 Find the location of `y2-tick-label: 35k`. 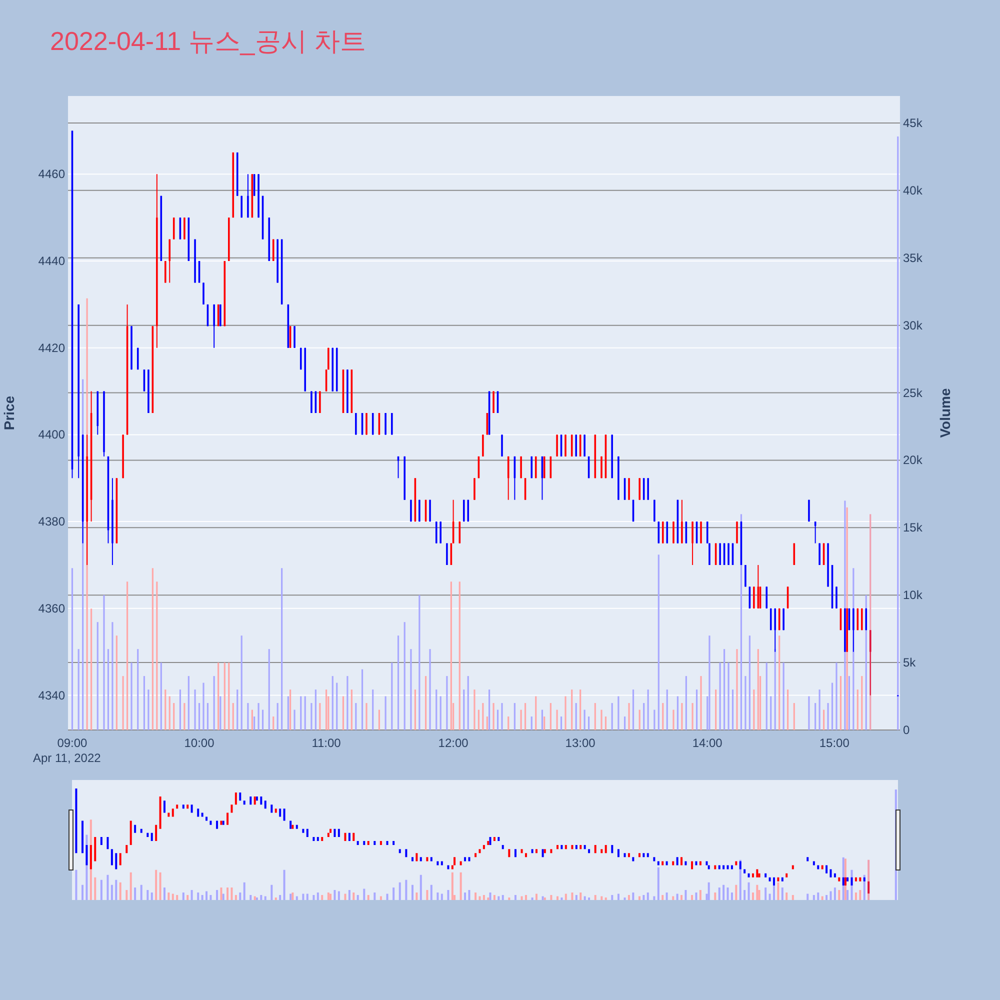

y2-tick-label: 35k is located at coordinates (913, 257).